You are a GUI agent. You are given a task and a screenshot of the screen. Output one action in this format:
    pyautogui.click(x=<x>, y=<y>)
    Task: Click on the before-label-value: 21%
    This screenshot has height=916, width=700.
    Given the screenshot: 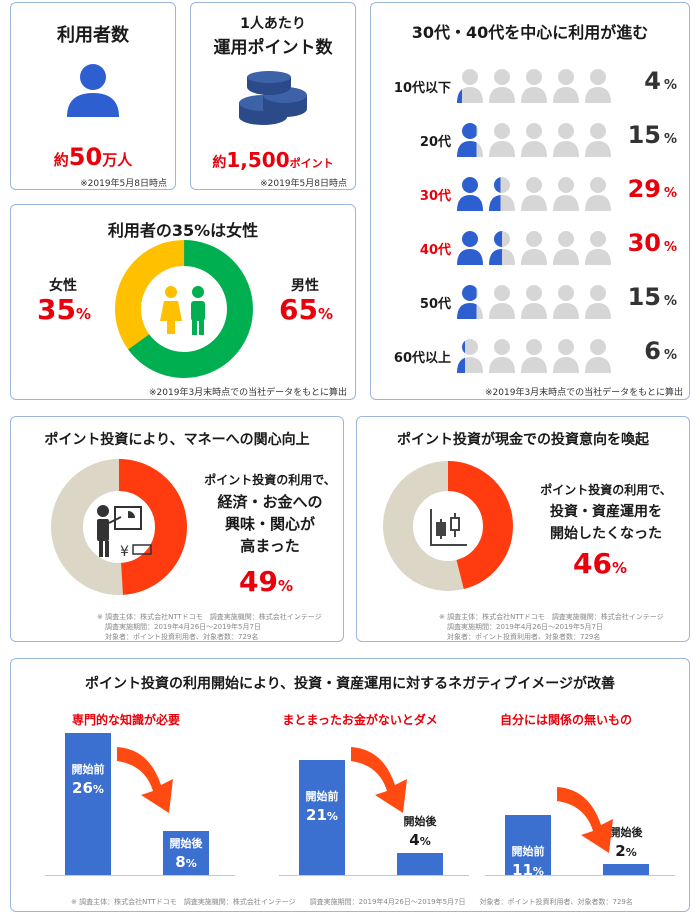 What is the action you would take?
    pyautogui.click(x=322, y=816)
    